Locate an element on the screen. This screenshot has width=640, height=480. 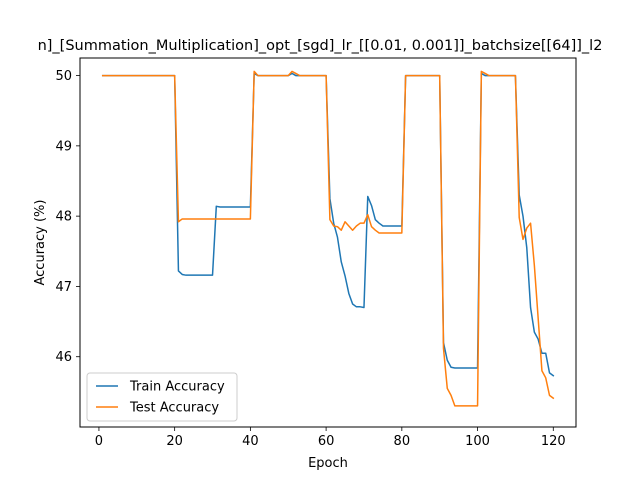
y-tick-label: 50 is located at coordinates (63, 76).